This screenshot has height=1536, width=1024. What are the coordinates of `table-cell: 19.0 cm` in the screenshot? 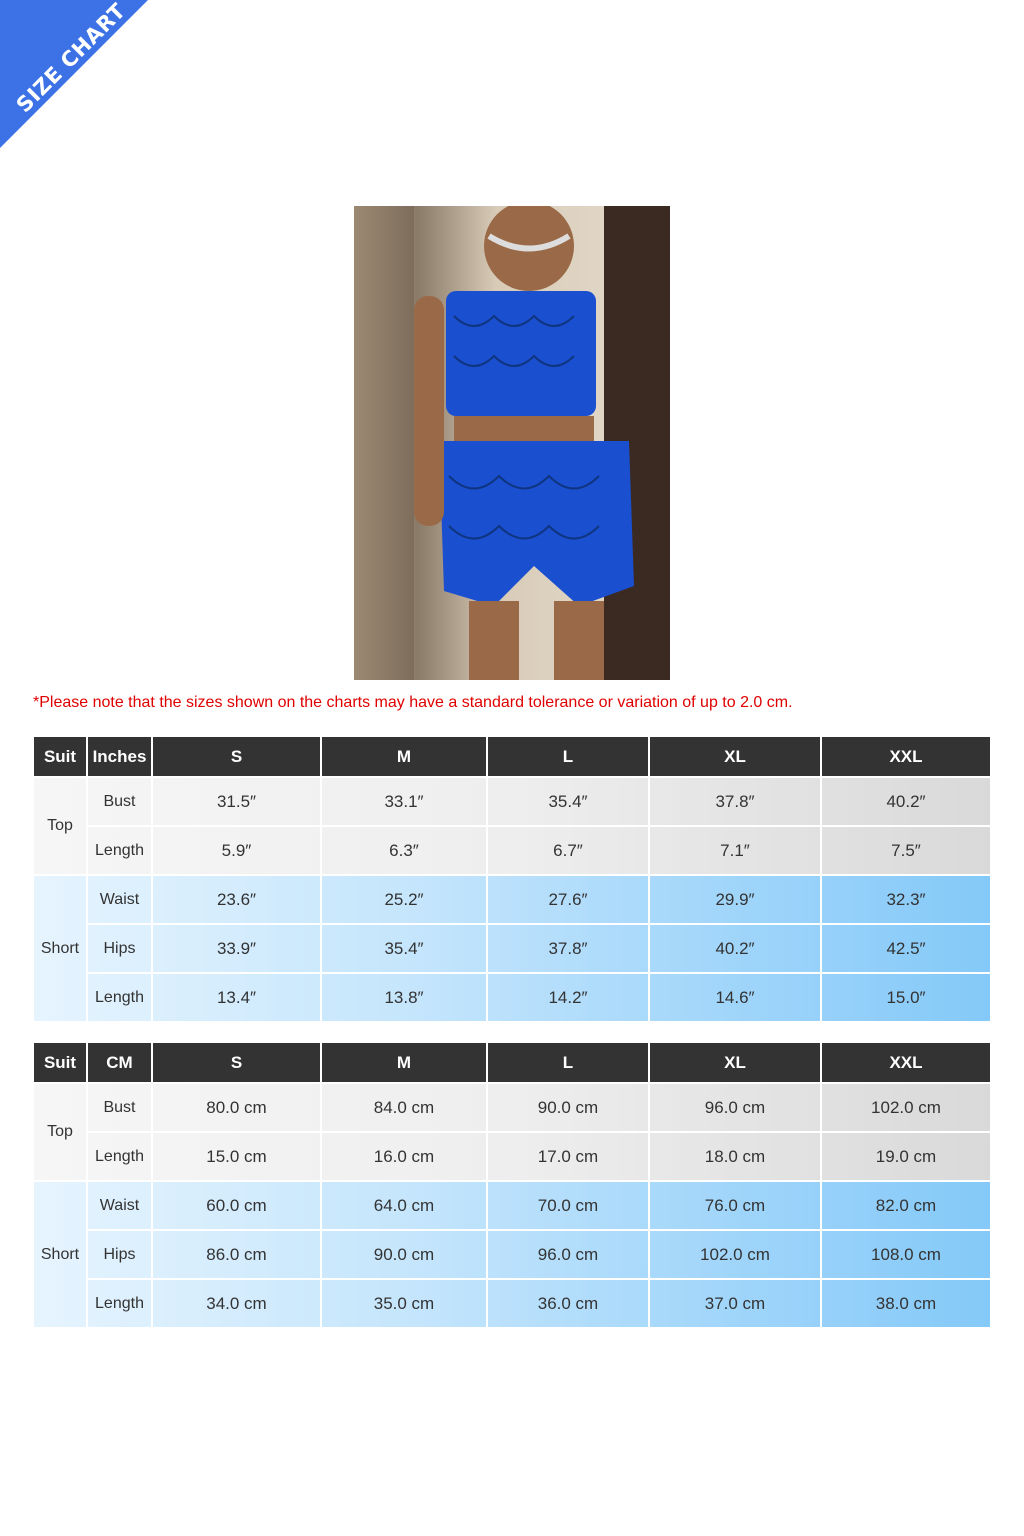 It's located at (907, 1157).